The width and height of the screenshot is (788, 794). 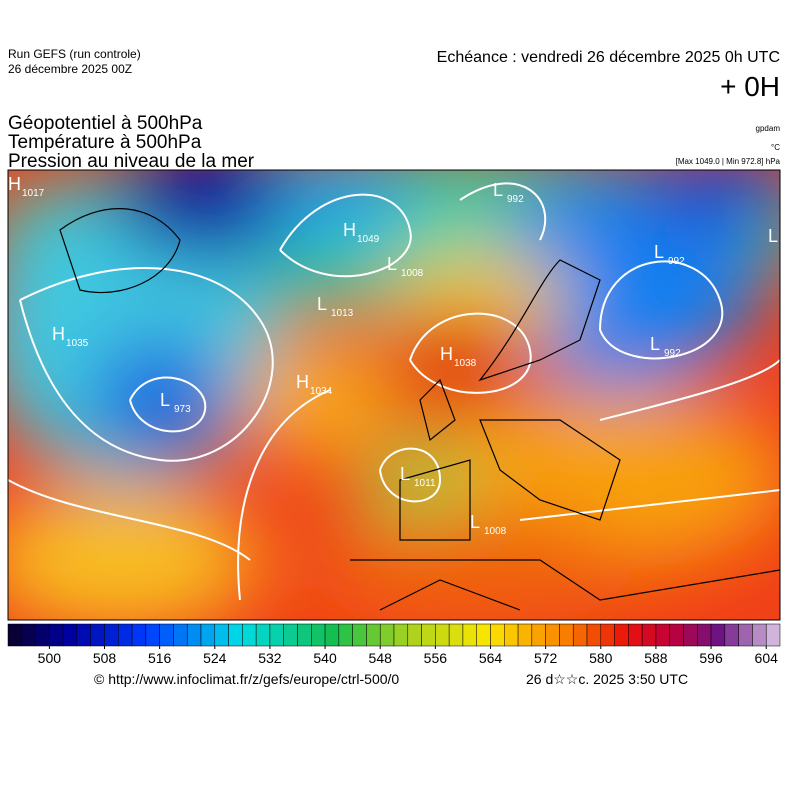 I want to click on center-value: 1038, so click(x=465, y=363).